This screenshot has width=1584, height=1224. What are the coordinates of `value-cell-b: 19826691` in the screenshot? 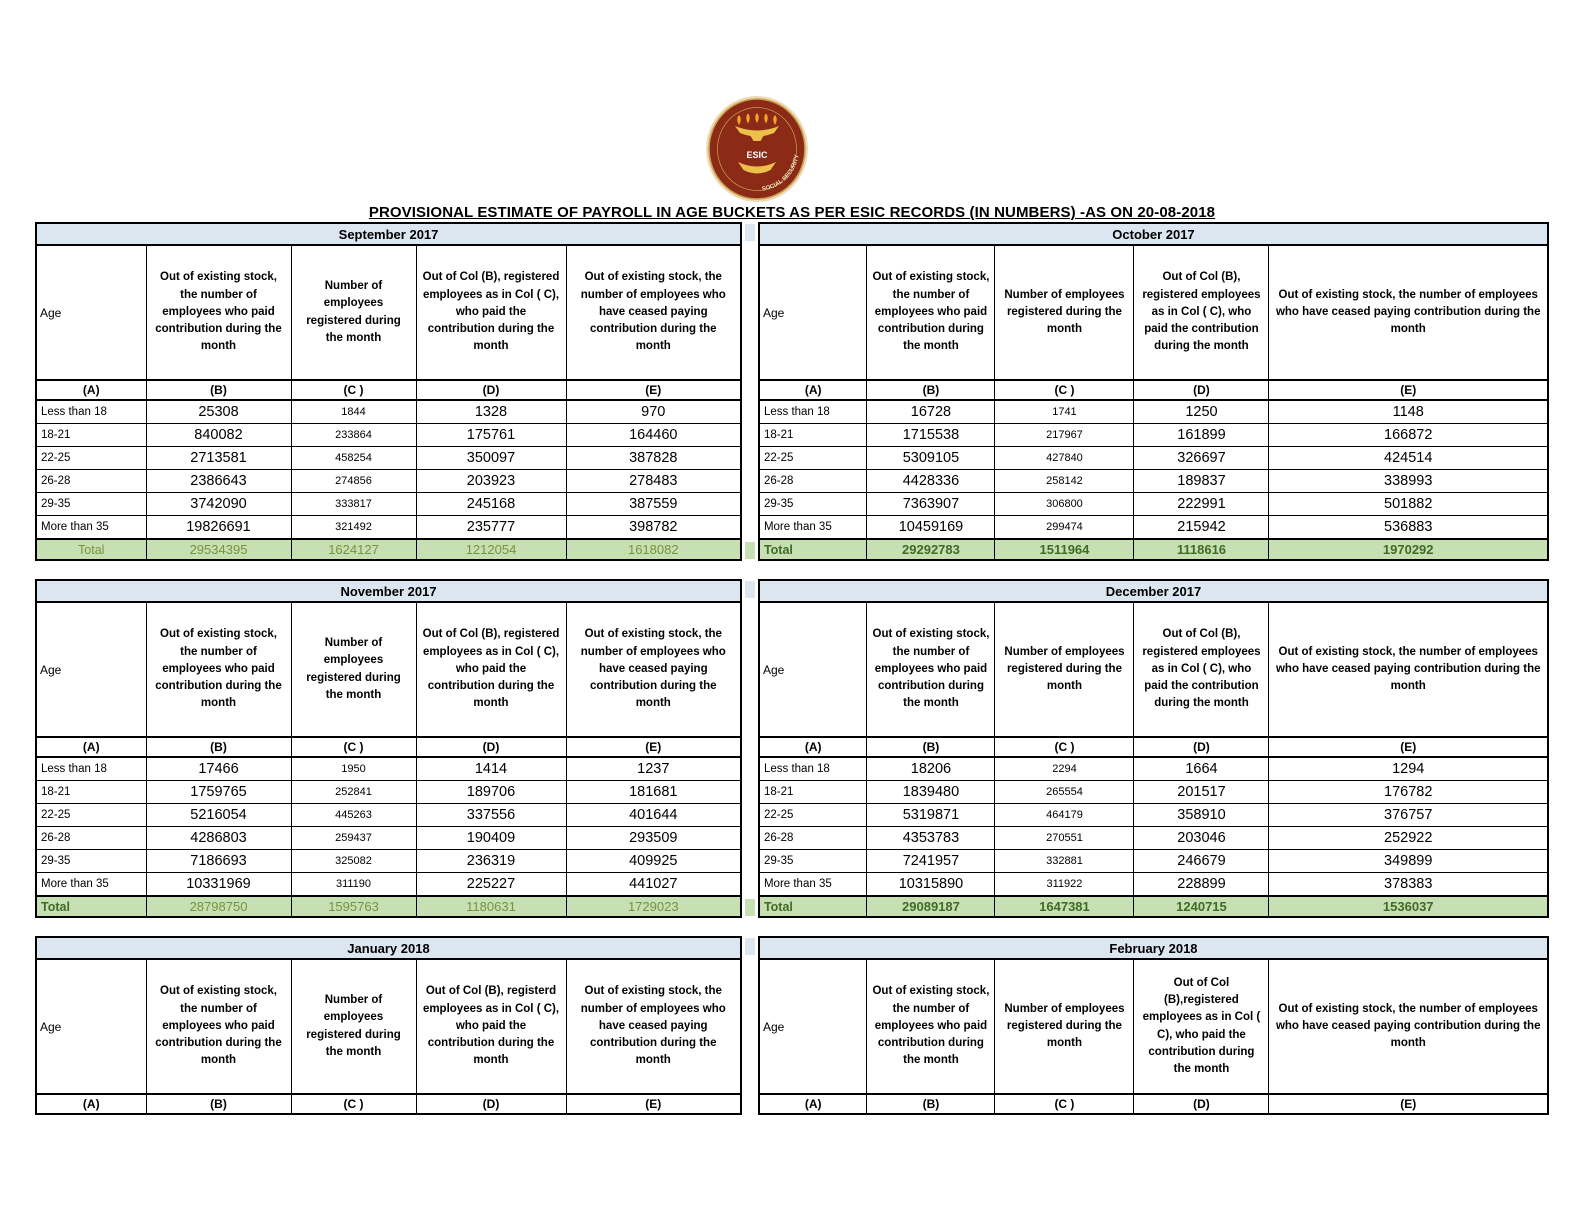 It's located at (218, 527).